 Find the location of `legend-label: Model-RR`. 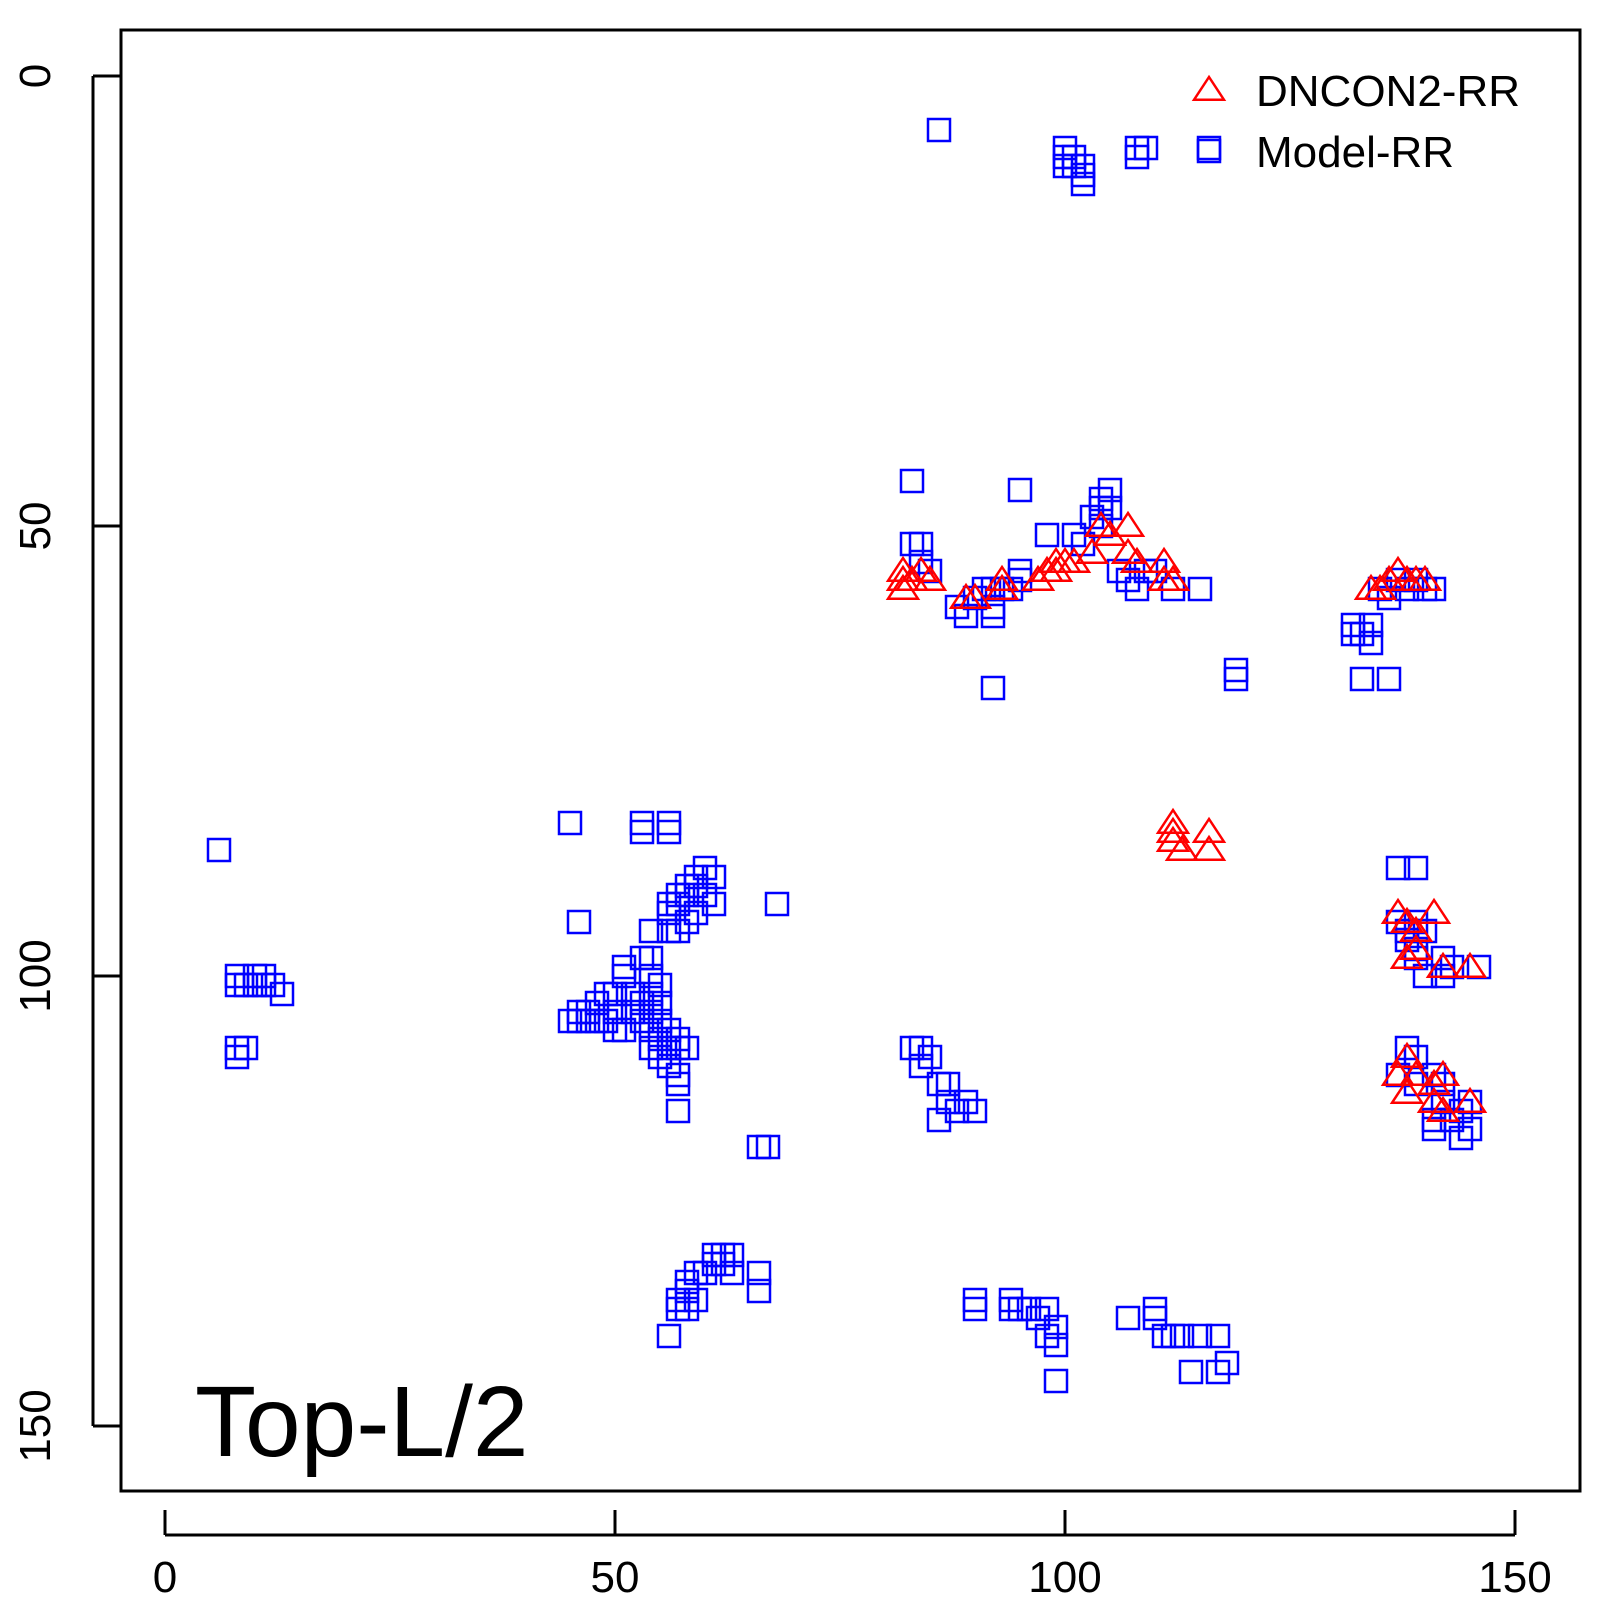

legend-label: Model-RR is located at coordinates (1355, 152).